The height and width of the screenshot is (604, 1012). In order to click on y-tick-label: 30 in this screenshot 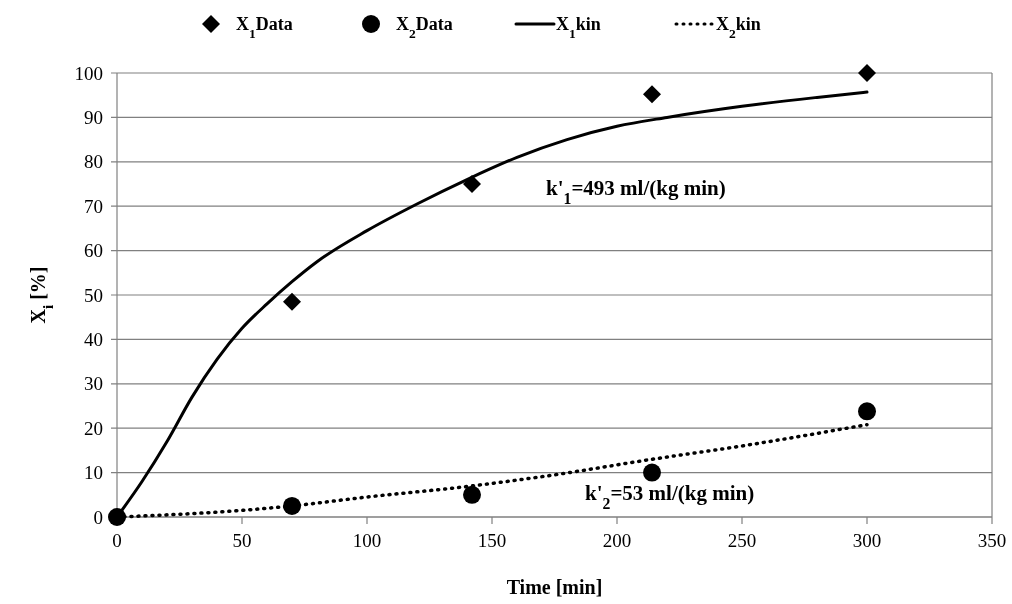, I will do `click(93, 384)`.